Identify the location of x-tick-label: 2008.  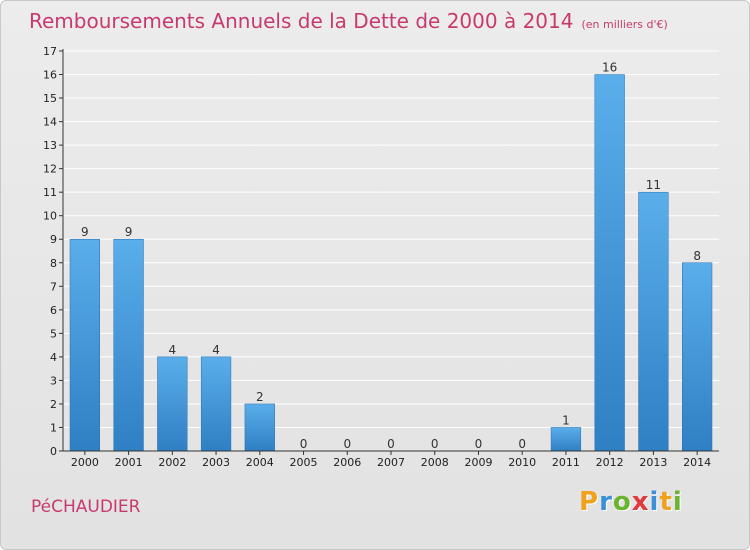
(435, 462).